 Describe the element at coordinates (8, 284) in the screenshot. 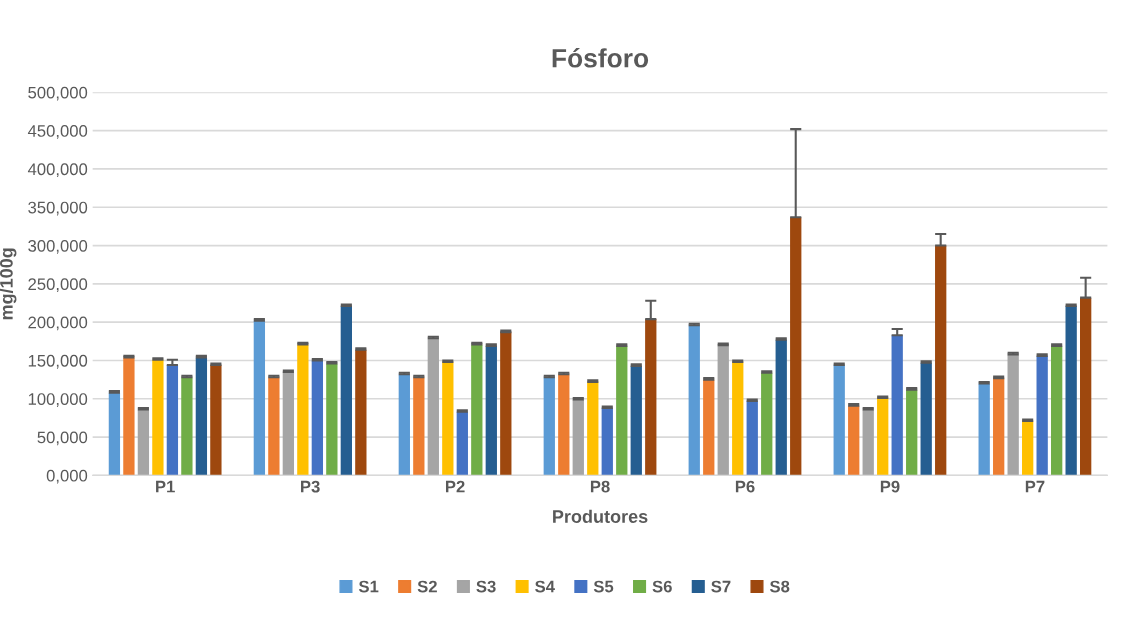

I see `y-axis-title: mg/100g` at that location.